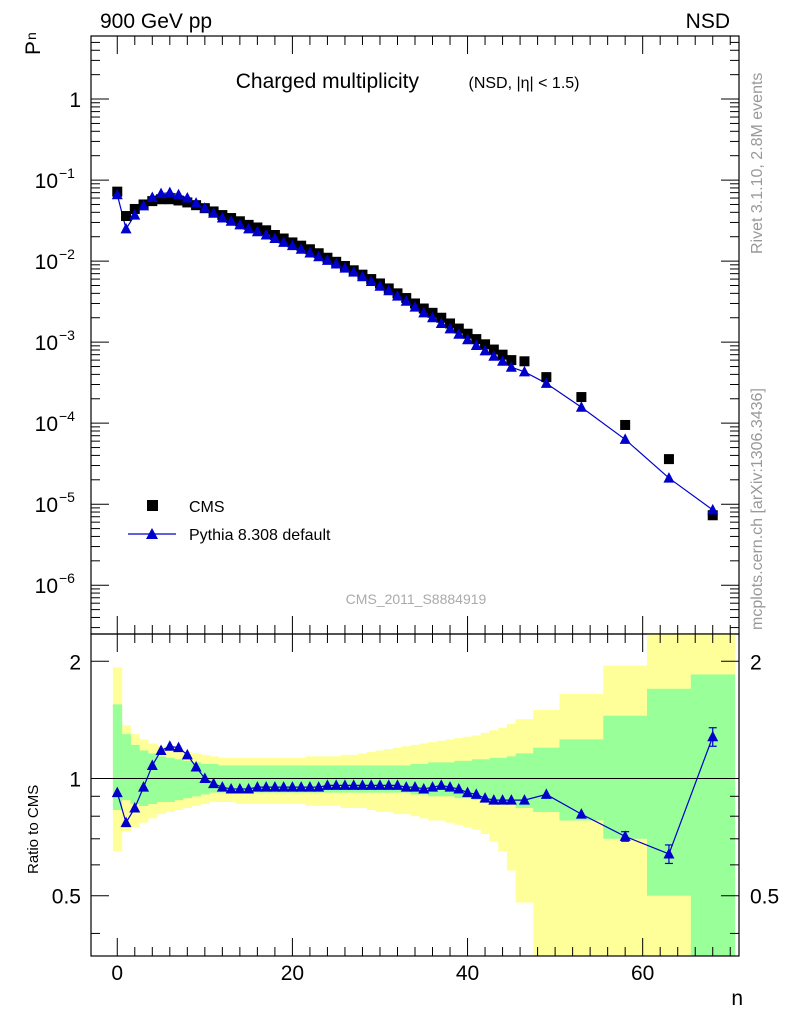 This screenshot has width=786, height=1024. What do you see at coordinates (66, 897) in the screenshot?
I see `ratio-y-tick-label: 0.5` at bounding box center [66, 897].